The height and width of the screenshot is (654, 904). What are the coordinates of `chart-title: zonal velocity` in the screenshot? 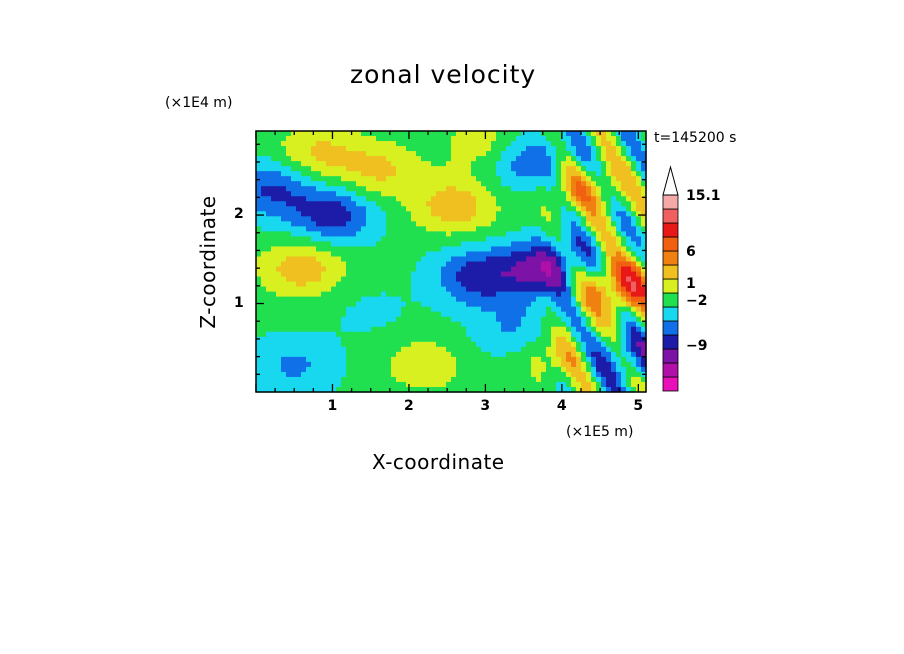 It's located at (443, 74).